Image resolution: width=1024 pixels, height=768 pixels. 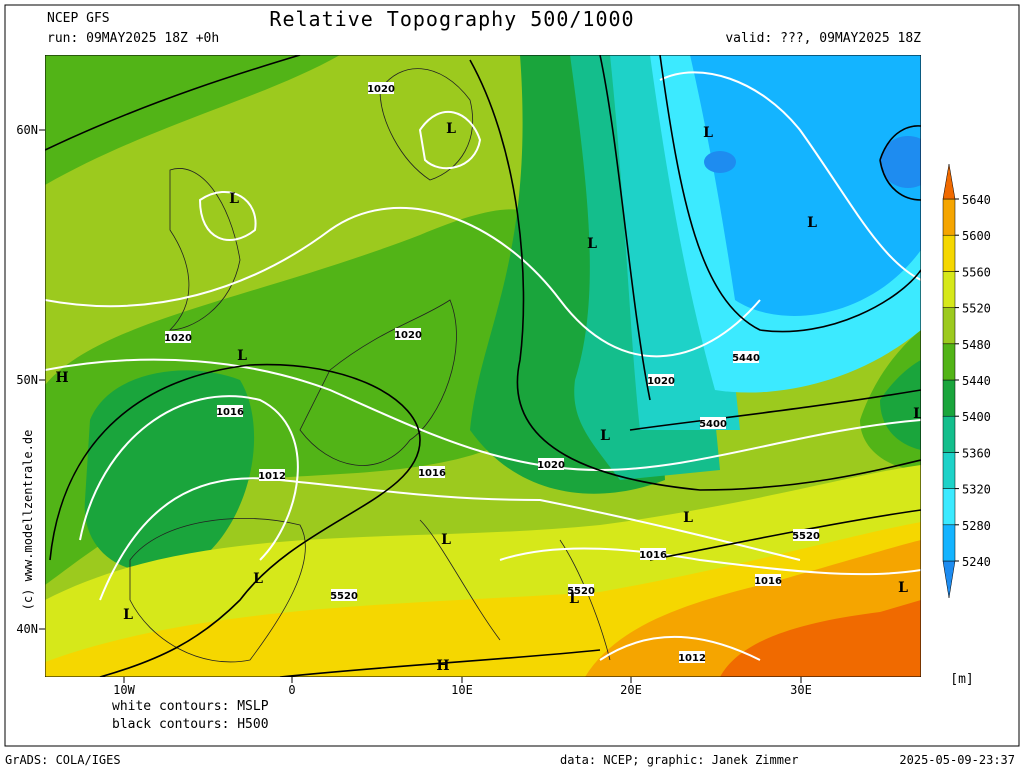 What do you see at coordinates (976, 309) in the screenshot?
I see `colorbar-label: 5520` at bounding box center [976, 309].